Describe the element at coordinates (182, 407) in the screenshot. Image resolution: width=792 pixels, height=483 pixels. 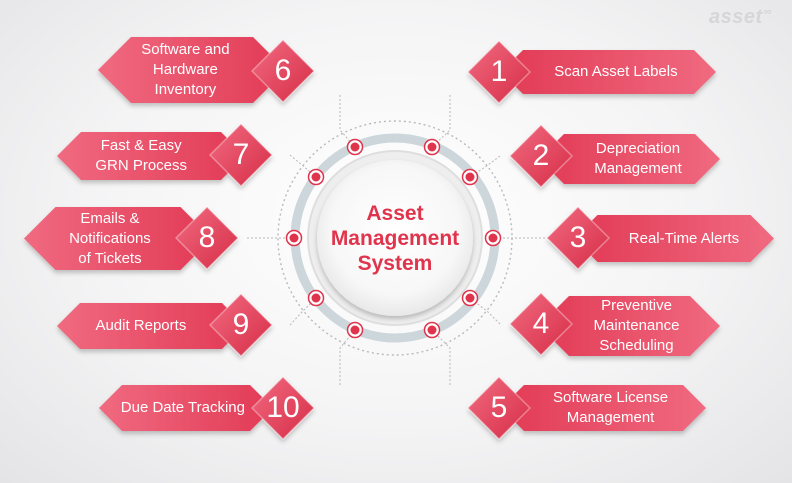
I see `item-label-10: Due Date Tracking` at that location.